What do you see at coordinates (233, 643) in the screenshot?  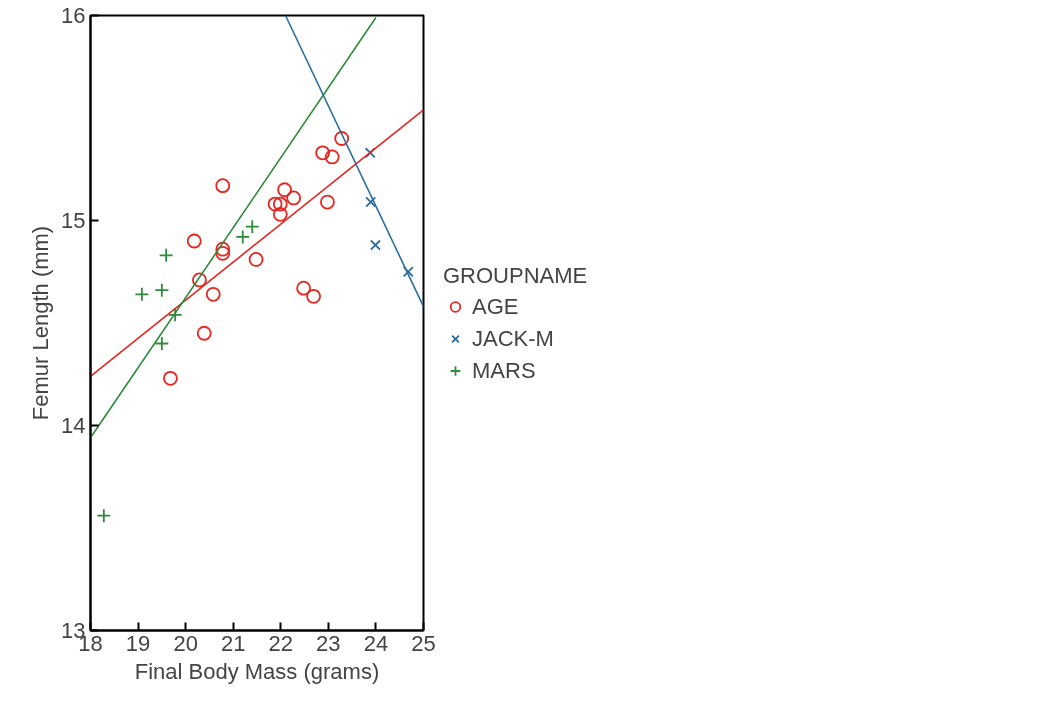 I see `x-tick-label: 21` at bounding box center [233, 643].